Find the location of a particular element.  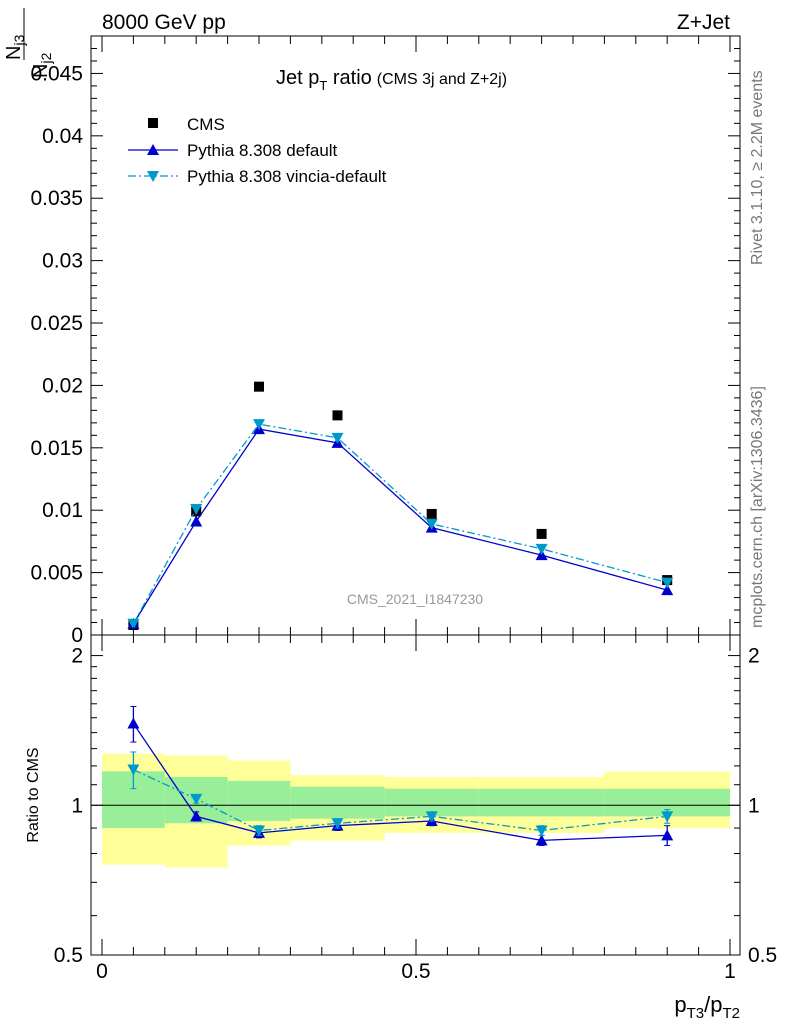

legend-marker-vincia is located at coordinates (153, 176).